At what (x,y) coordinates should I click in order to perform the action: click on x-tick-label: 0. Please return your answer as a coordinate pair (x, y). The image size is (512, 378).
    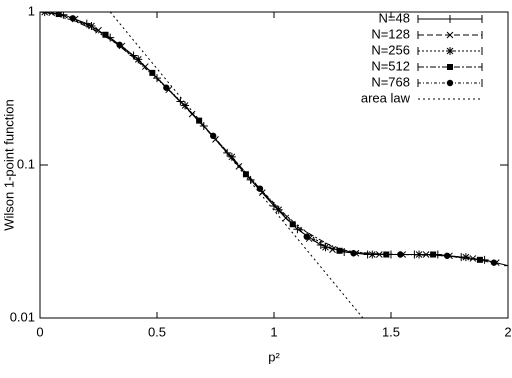
    Looking at the image, I should click on (39, 331).